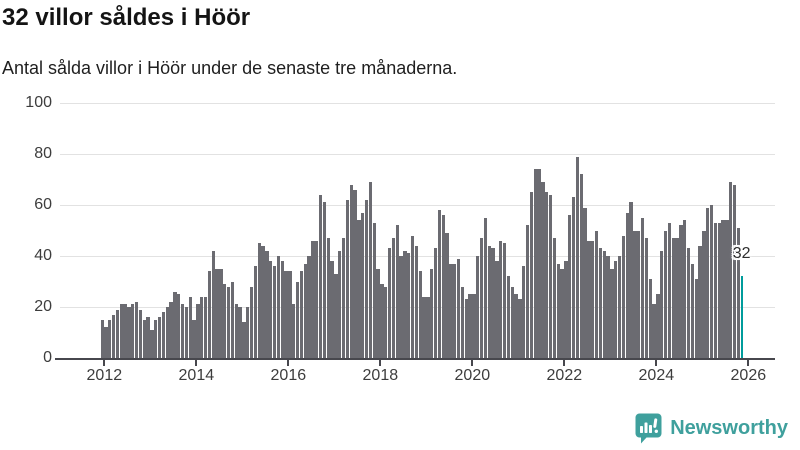 This screenshot has height=450, width=800. I want to click on y-axis-label: 0, so click(47, 357).